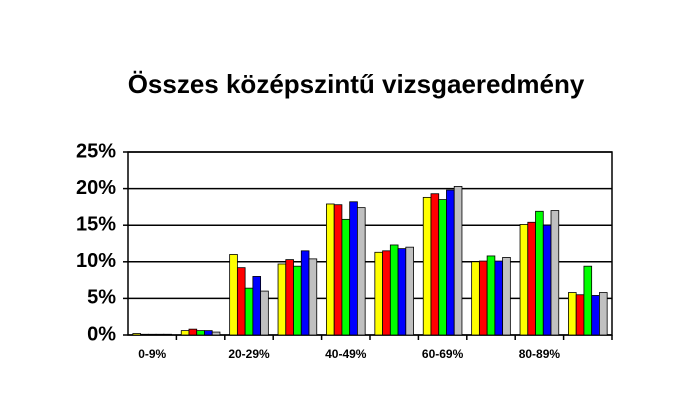  What do you see at coordinates (96, 151) in the screenshot?
I see `y-tick-label: 25%` at bounding box center [96, 151].